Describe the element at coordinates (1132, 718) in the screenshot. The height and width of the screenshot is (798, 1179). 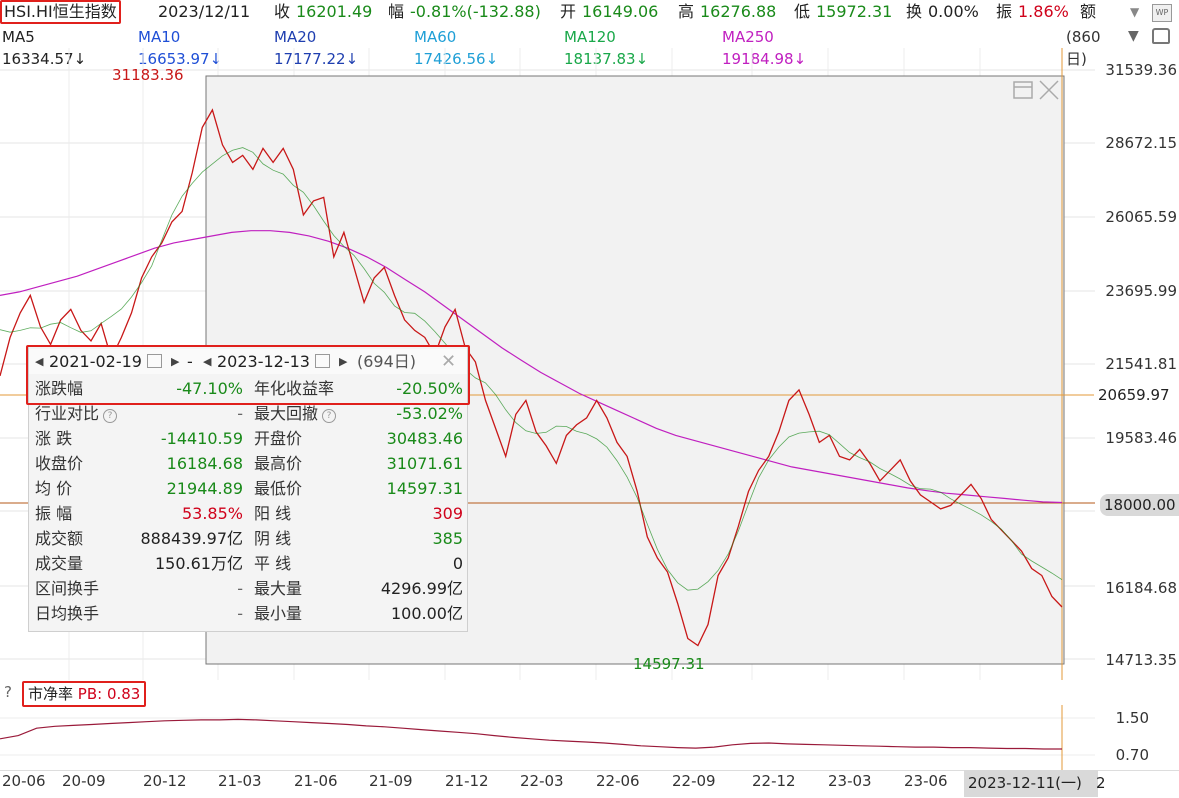
I see `pb-tick: 1.50` at that location.